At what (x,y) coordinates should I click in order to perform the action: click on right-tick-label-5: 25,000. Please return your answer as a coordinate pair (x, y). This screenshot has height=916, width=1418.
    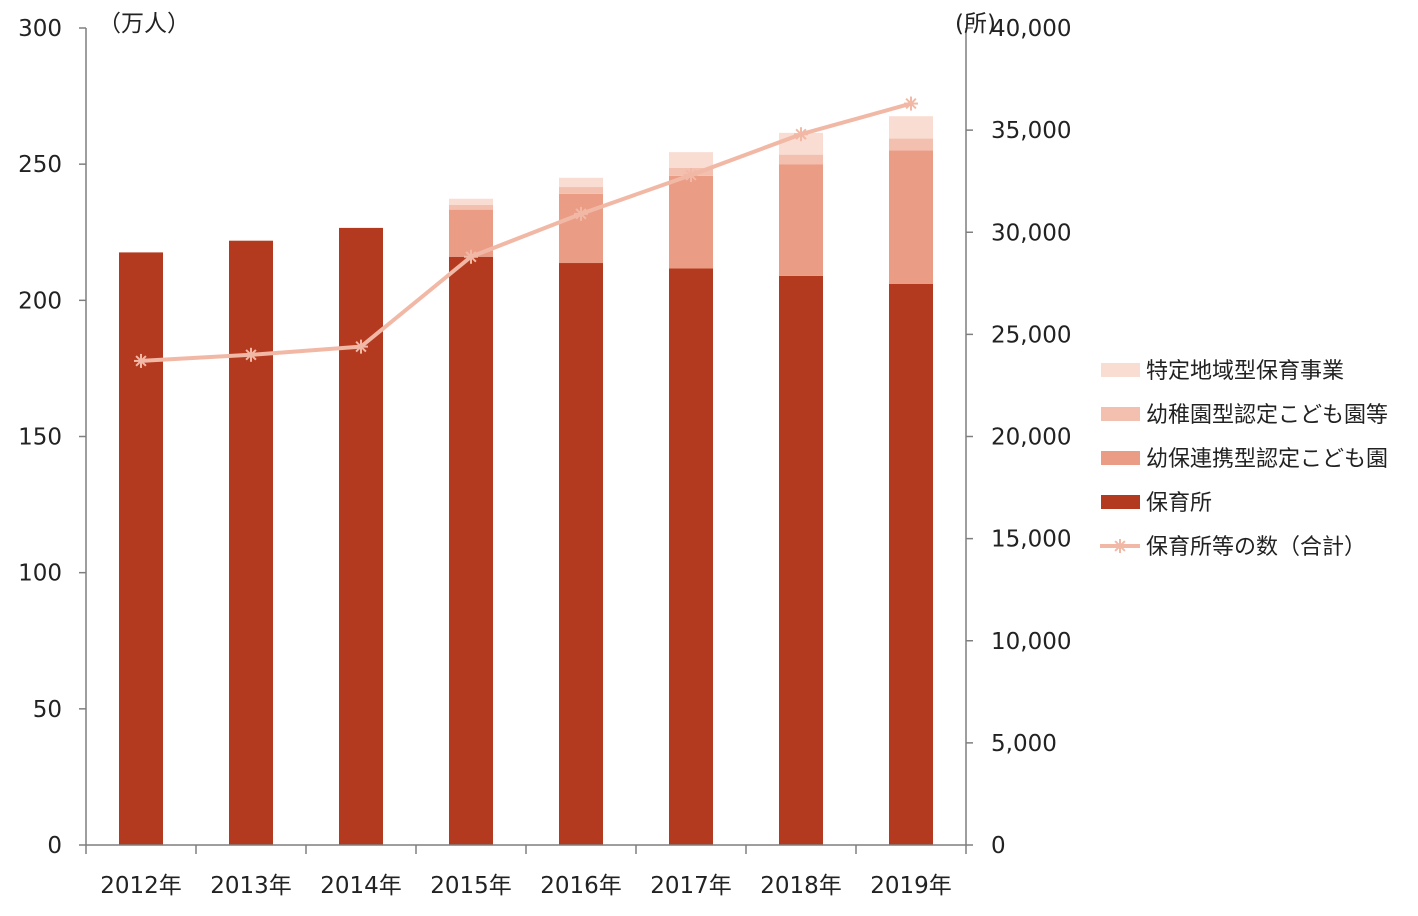
    Looking at the image, I should click on (1031, 335).